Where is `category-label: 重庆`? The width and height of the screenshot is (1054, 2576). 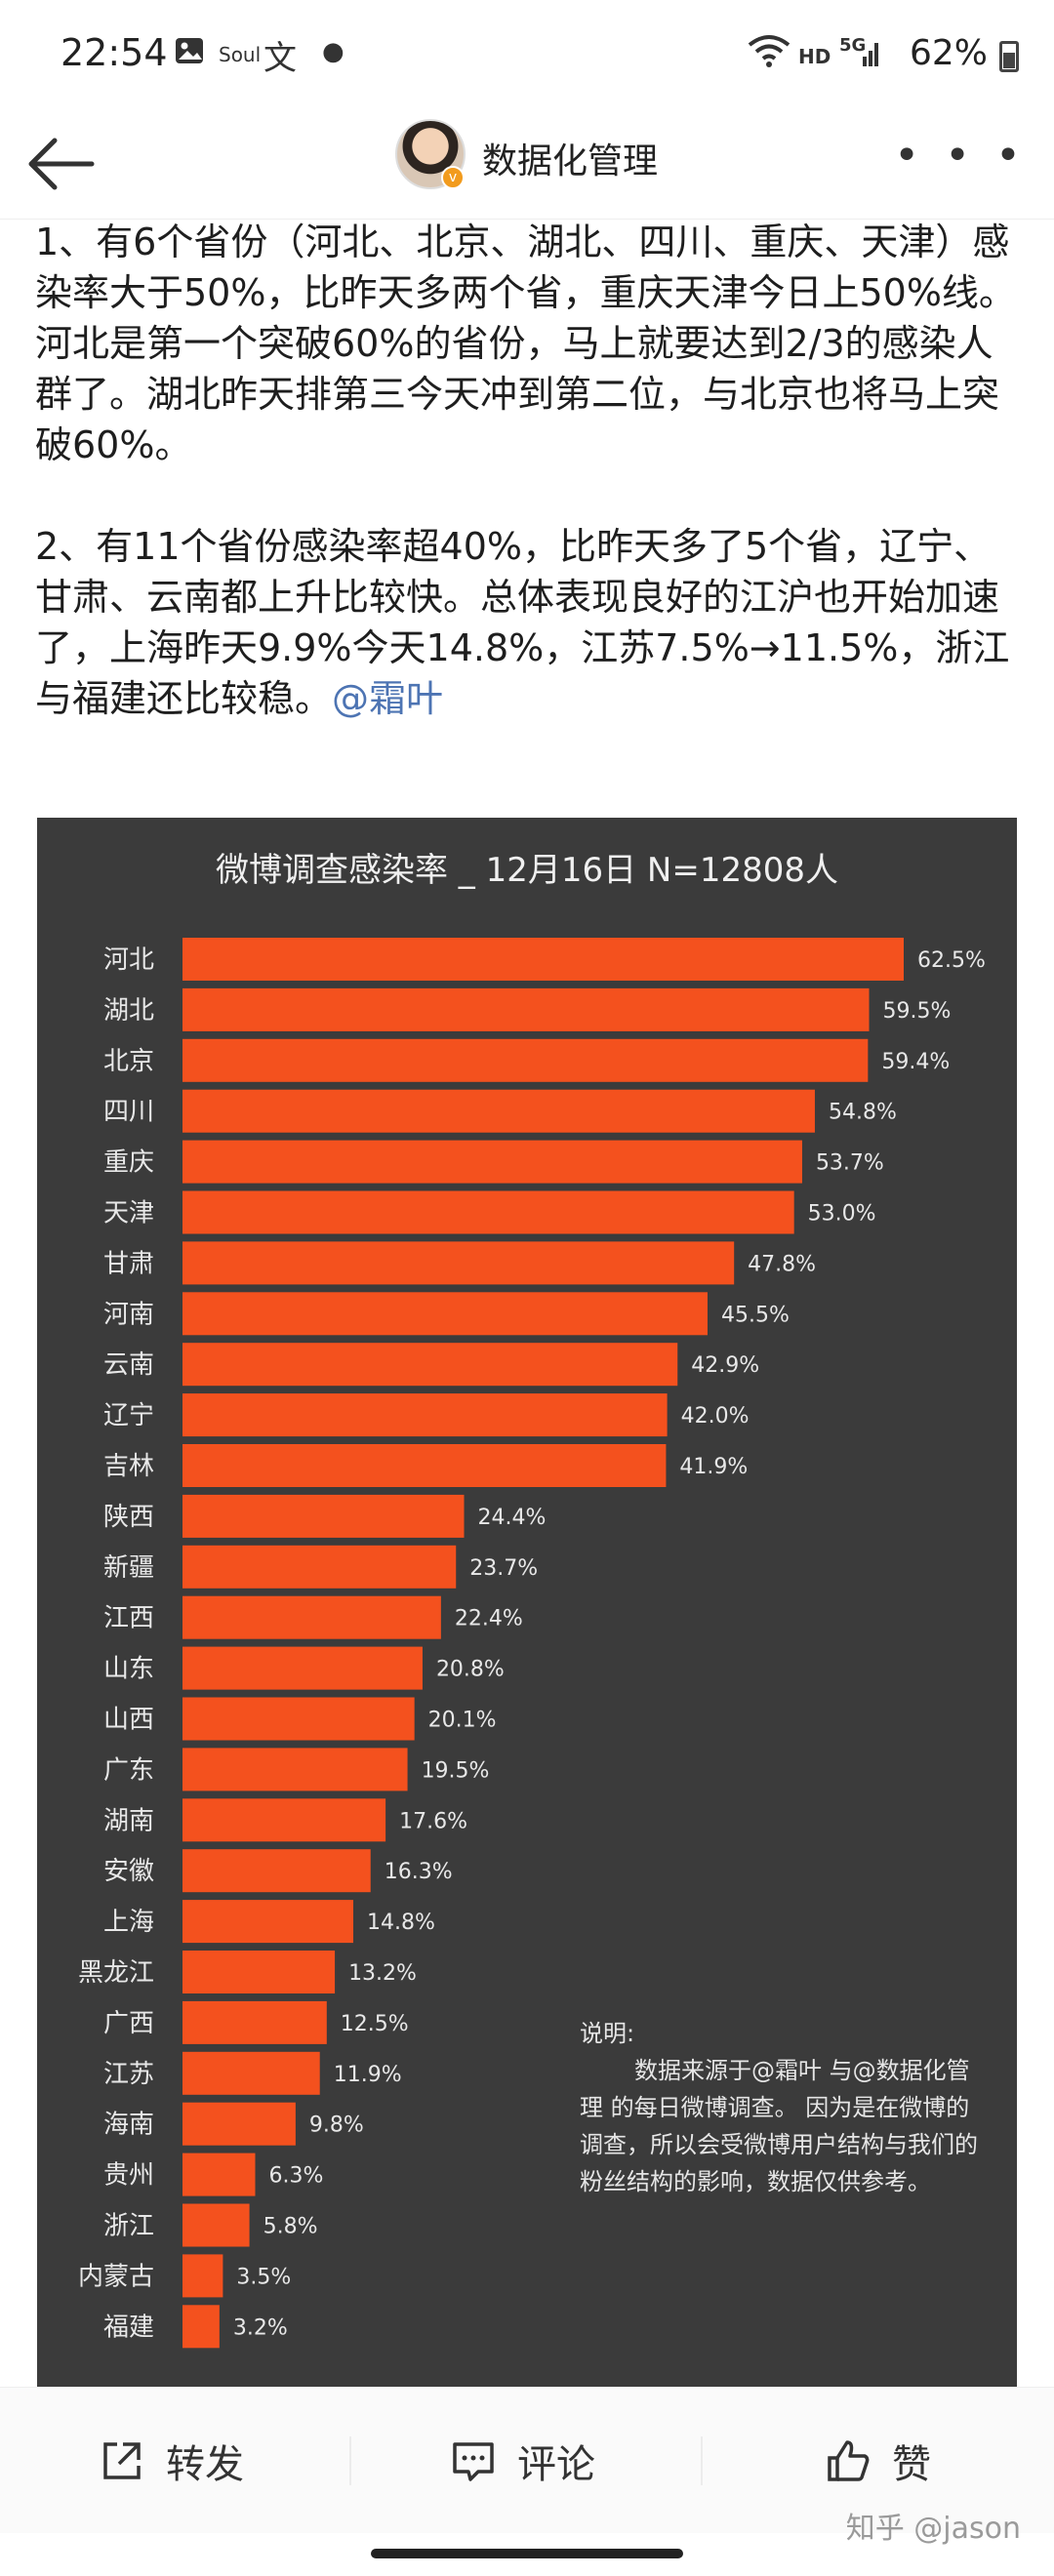 category-label: 重庆 is located at coordinates (128, 1163).